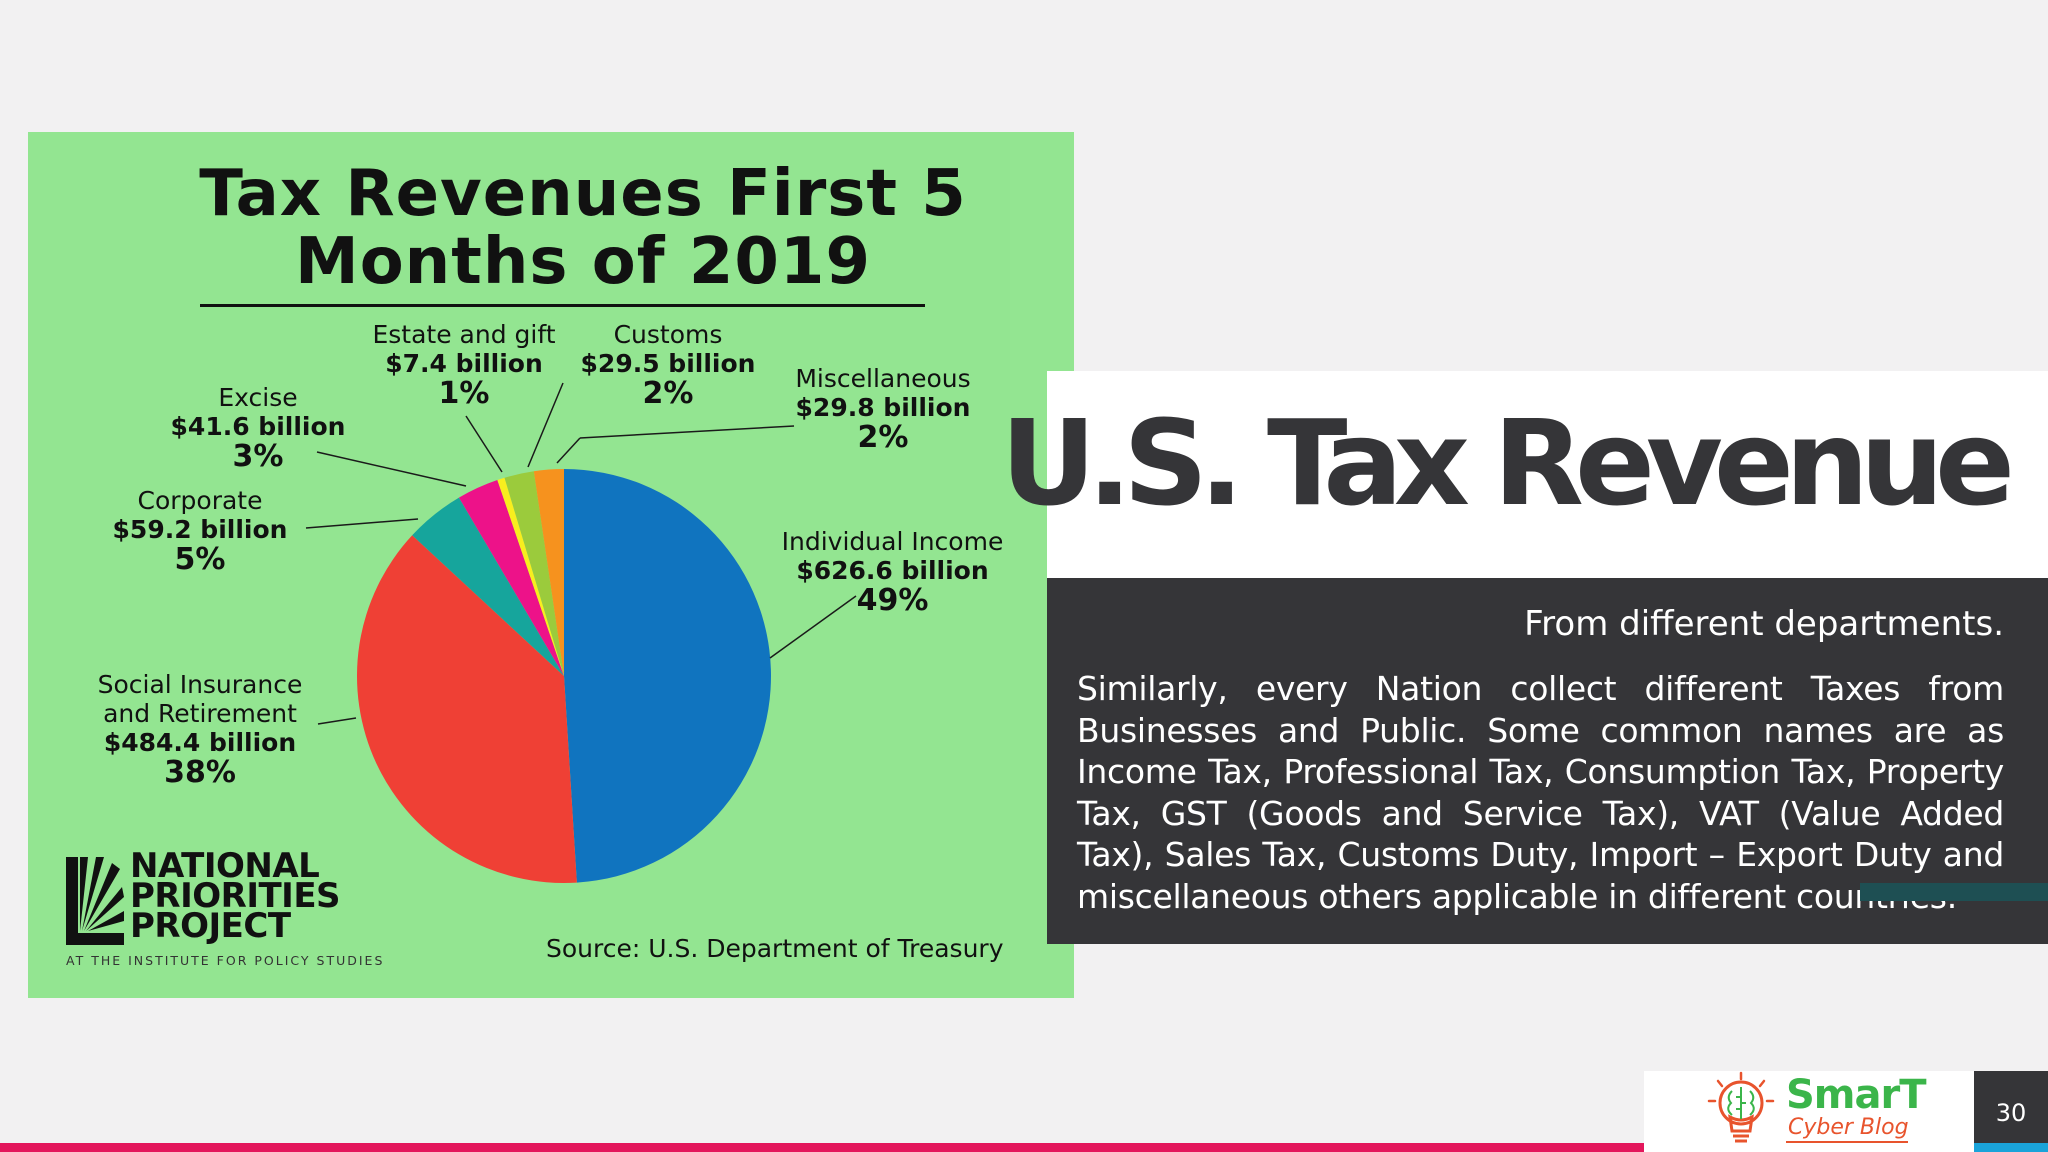 The image size is (2048, 1152). What do you see at coordinates (583, 228) in the screenshot?
I see `chart-title: Tax Revenues First 5 Months of 2019` at bounding box center [583, 228].